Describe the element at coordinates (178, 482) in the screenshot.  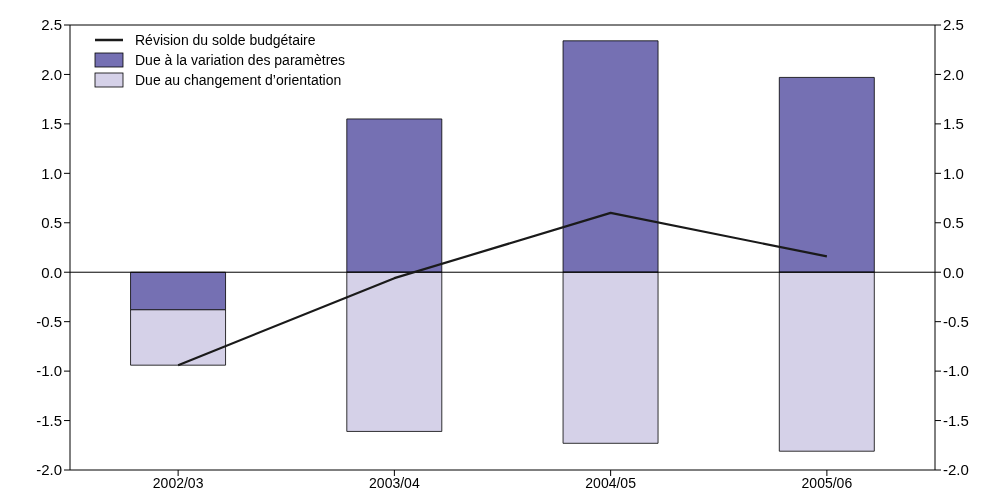
I see `x-tick-label: 2002/03` at that location.